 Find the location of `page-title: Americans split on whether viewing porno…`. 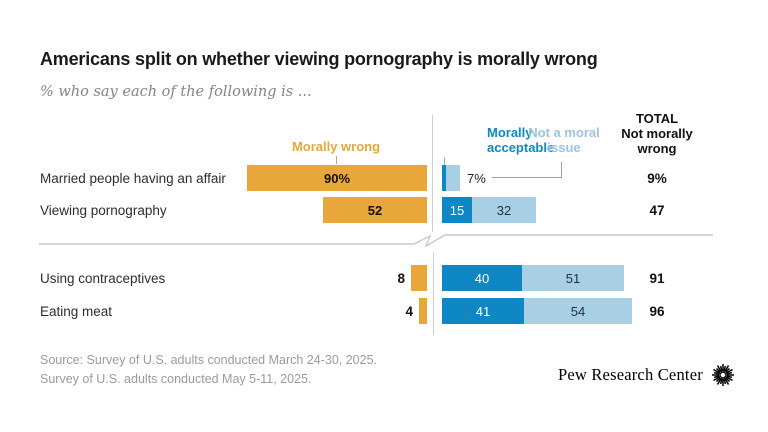

page-title: Americans split on whether viewing porno… is located at coordinates (319, 59).